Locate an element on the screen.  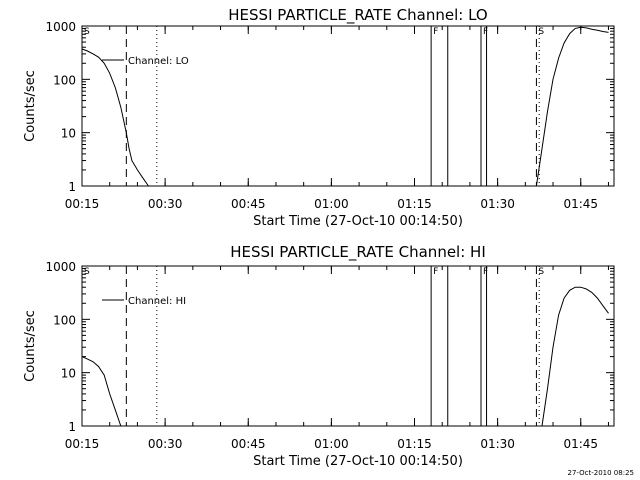
footer-timestamp: 27-Oct-2010 08:25 is located at coordinates (600, 473).